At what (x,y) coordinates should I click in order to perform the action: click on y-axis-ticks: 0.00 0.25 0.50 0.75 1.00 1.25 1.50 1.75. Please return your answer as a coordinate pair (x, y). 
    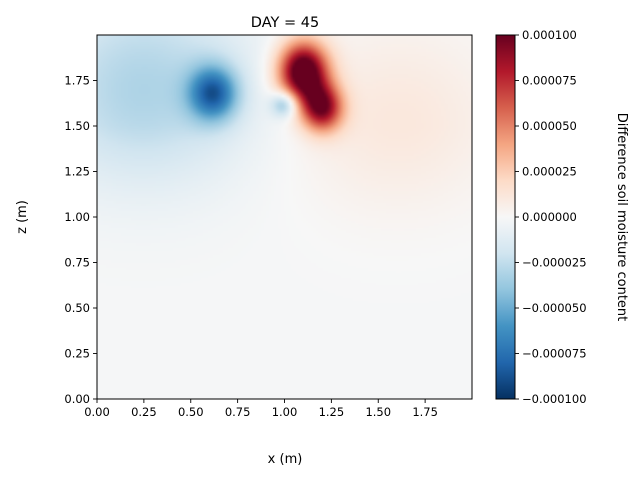
    Looking at the image, I should click on (80, 240).